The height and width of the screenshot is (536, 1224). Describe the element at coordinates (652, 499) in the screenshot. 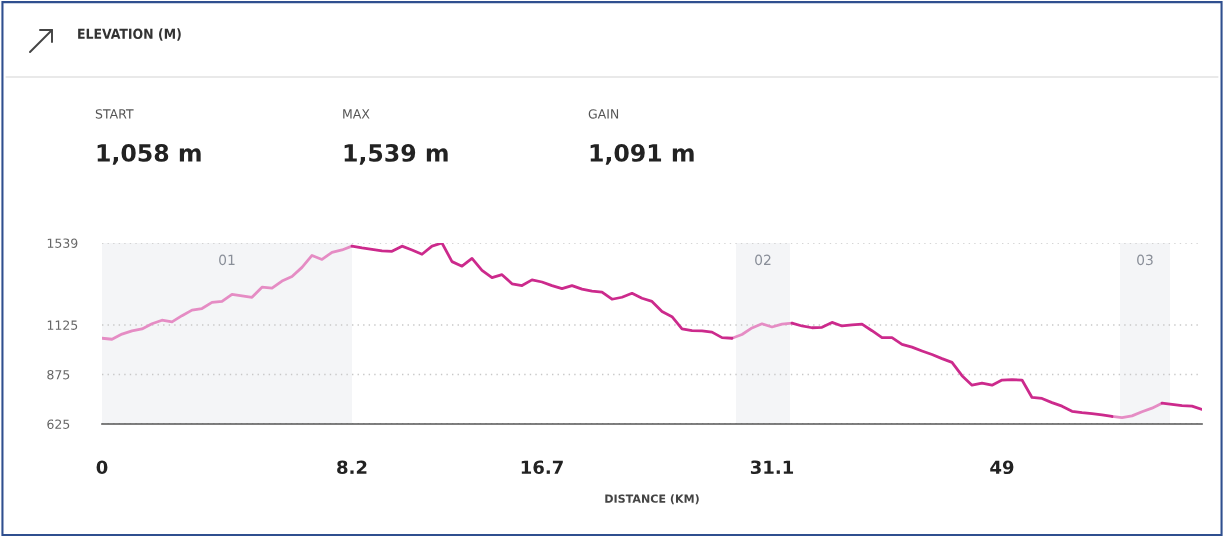

I see `x-axis-title: DISTANCE (KM)` at that location.